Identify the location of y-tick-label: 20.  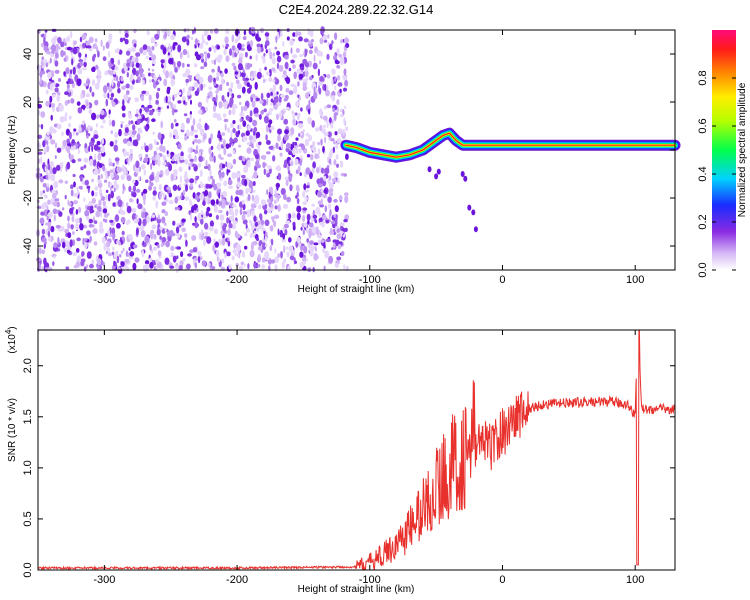
(28, 102).